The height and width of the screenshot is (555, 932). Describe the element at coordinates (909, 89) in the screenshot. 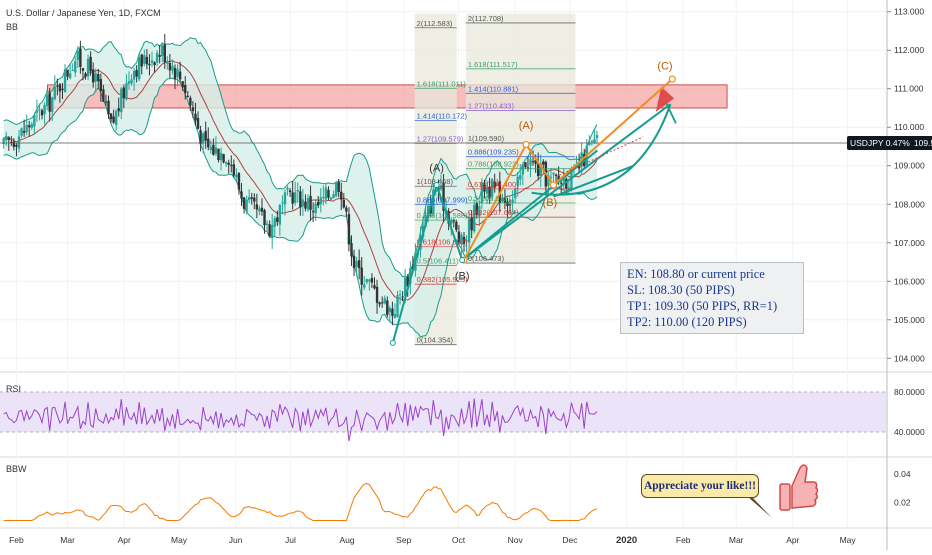

I see `price-tick-label: 111.000` at that location.